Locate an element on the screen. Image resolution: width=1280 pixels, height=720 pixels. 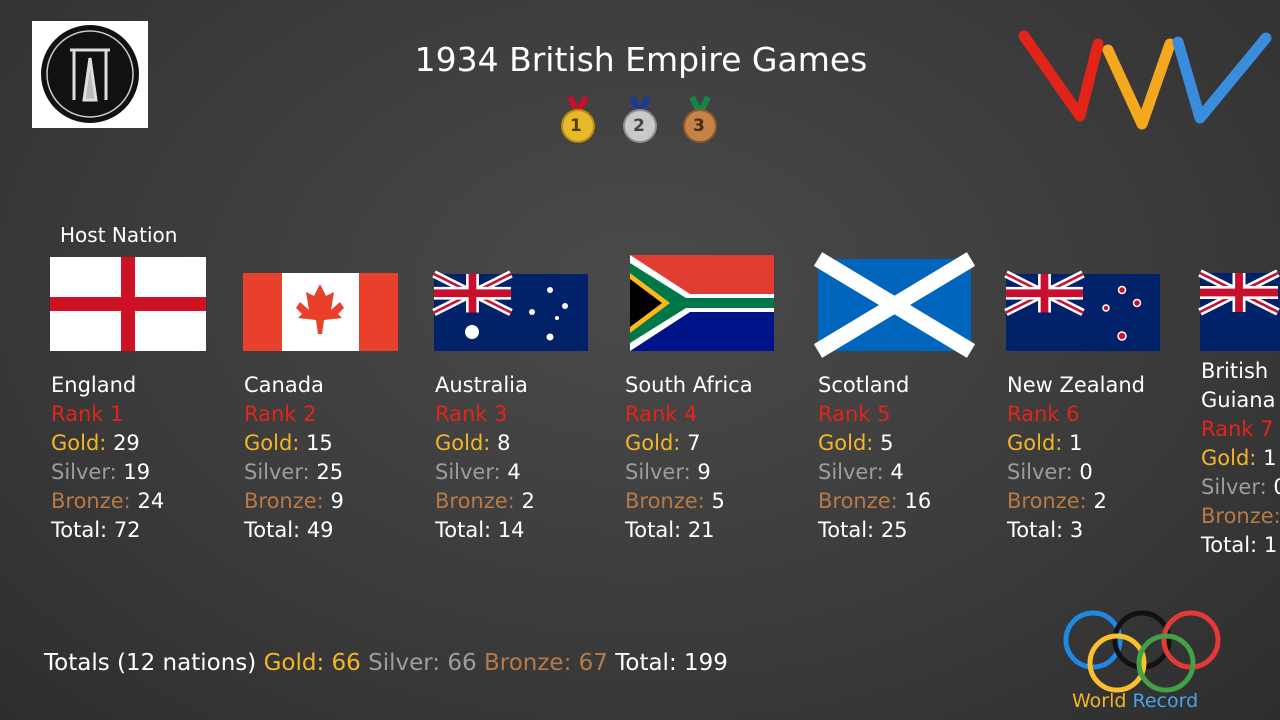
gold-count: 8 is located at coordinates (504, 443).